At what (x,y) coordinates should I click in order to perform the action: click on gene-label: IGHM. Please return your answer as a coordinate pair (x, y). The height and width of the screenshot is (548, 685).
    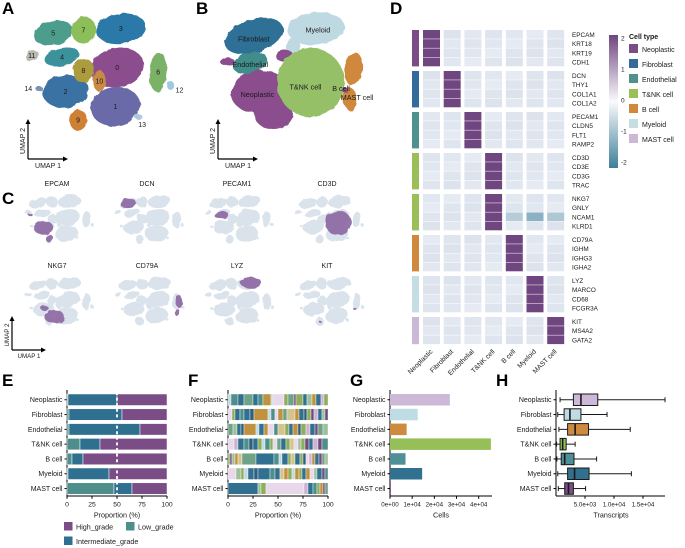
    Looking at the image, I should click on (580, 249).